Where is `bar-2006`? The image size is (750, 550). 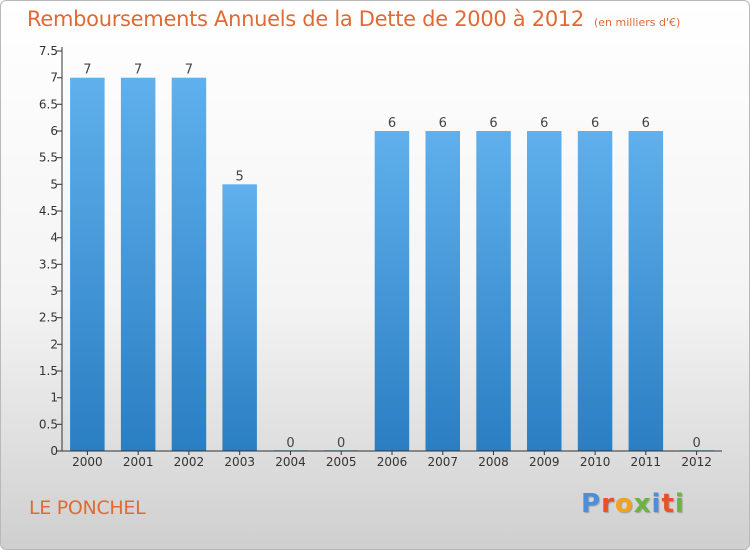 bar-2006 is located at coordinates (392, 291).